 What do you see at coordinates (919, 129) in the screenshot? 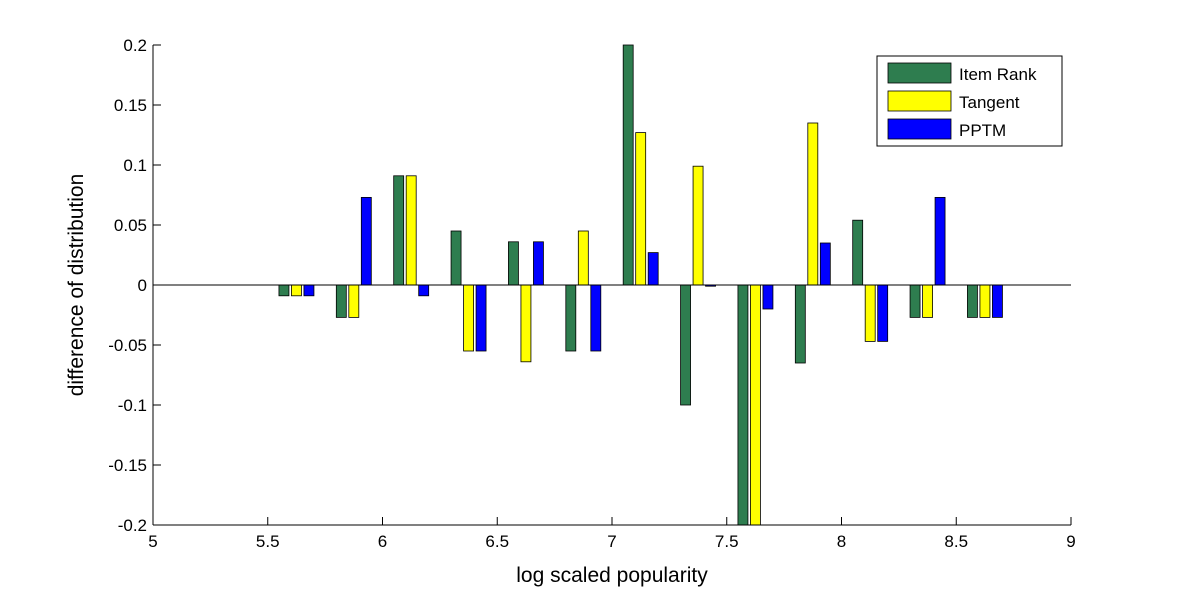
I see `legend-swatch-pptm` at bounding box center [919, 129].